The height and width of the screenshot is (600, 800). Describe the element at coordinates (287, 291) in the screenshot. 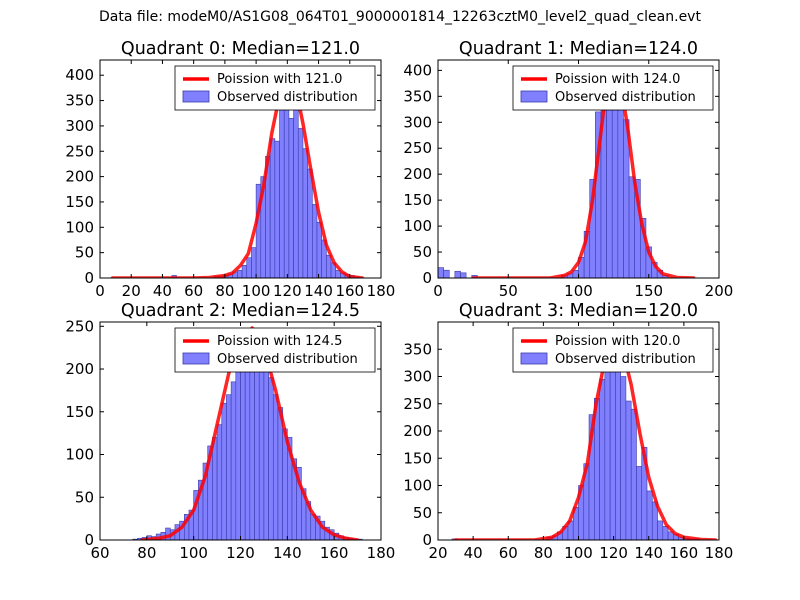

I see `x-tick-label: 120` at that location.